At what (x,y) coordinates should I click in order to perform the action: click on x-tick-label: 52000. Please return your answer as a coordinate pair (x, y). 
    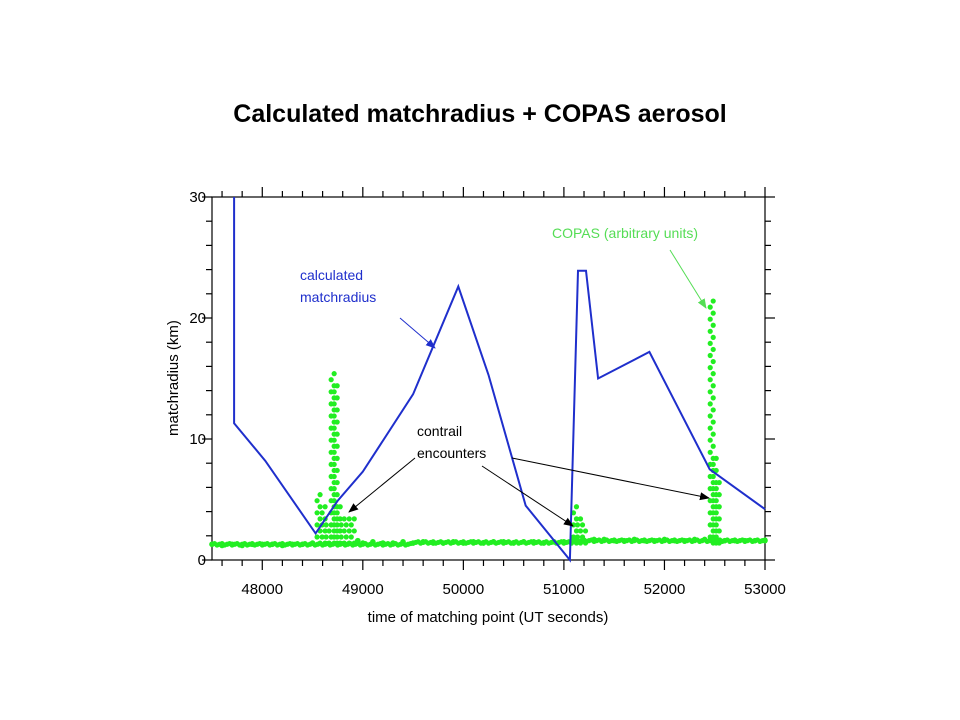
    Looking at the image, I should click on (665, 589).